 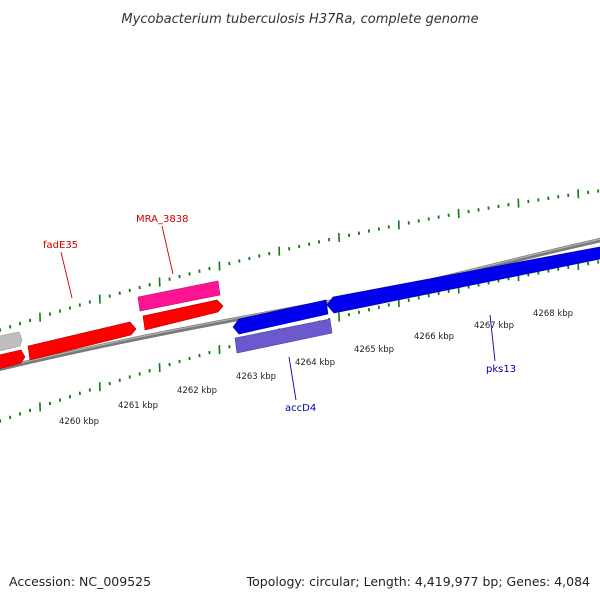 What do you see at coordinates (11, 341) in the screenshot?
I see `forward-feature-unknown` at bounding box center [11, 341].